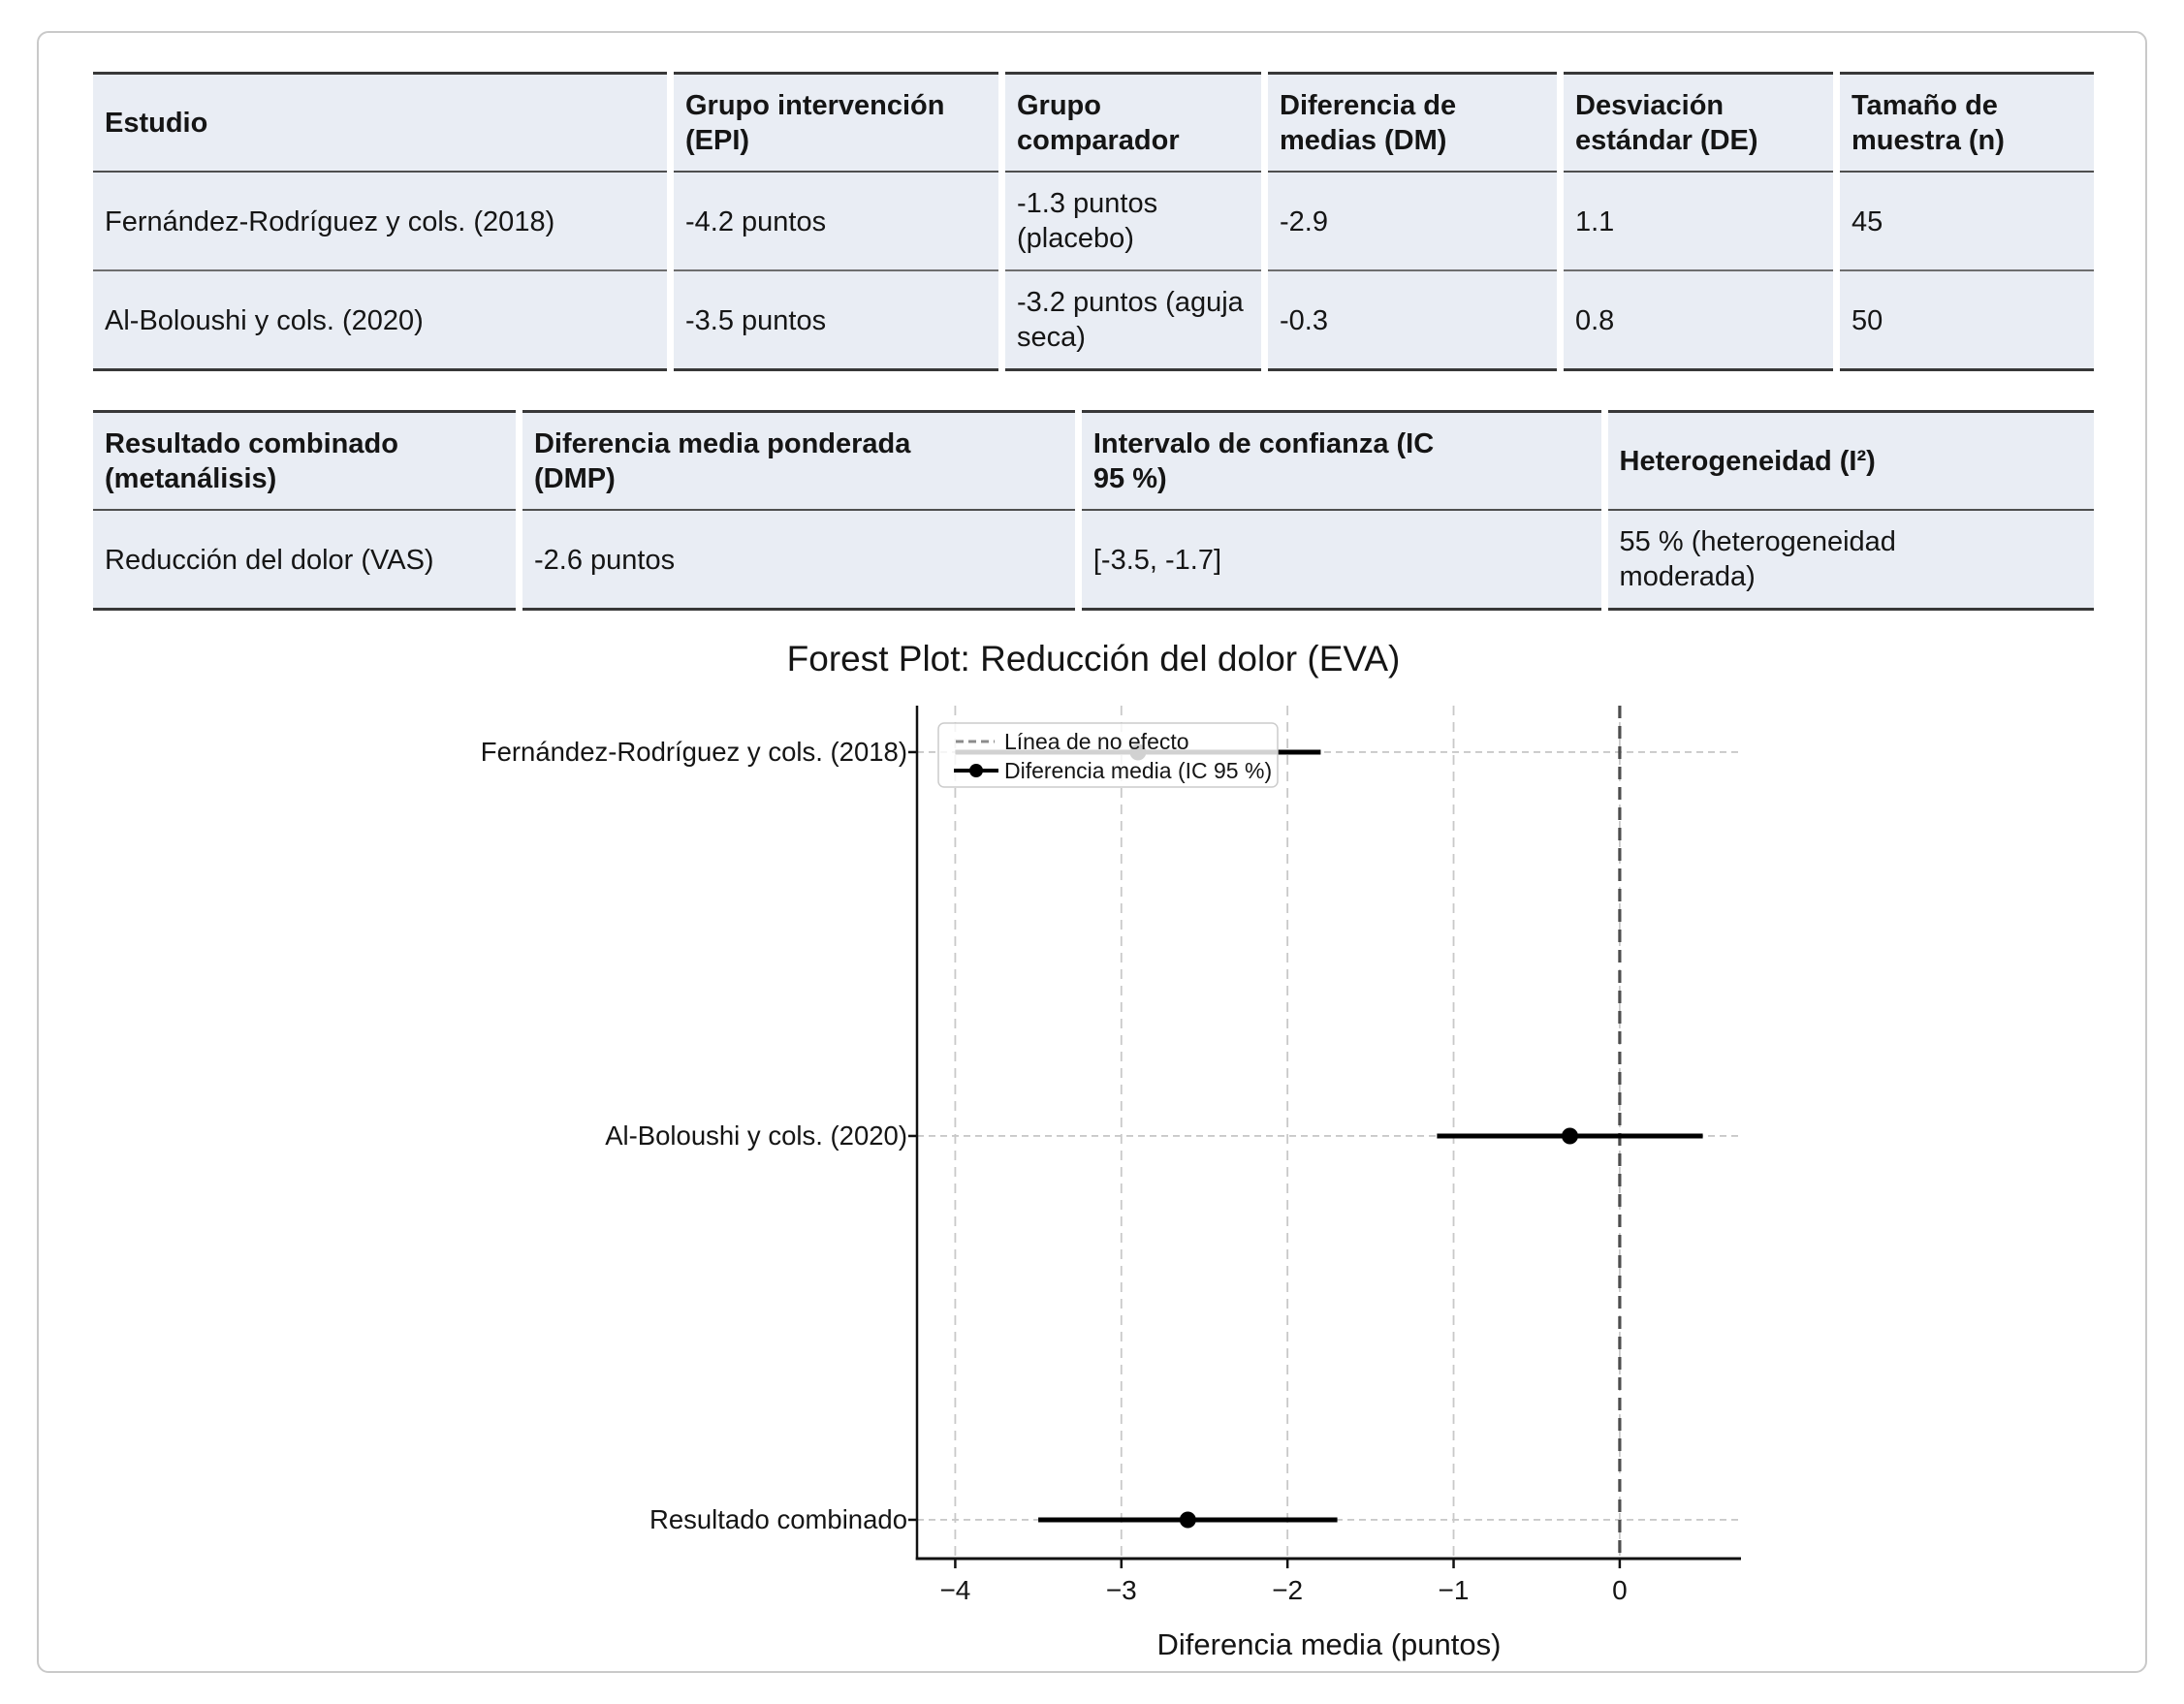 The width and height of the screenshot is (2184, 1704). I want to click on header-cell: Resultado combinado (metanálisis), so click(304, 460).